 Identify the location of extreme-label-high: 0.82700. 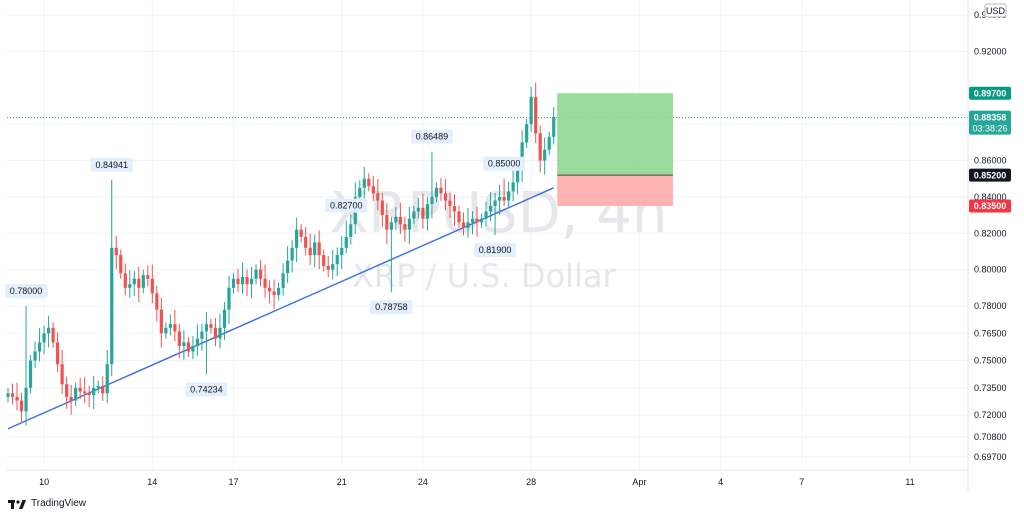
(346, 205).